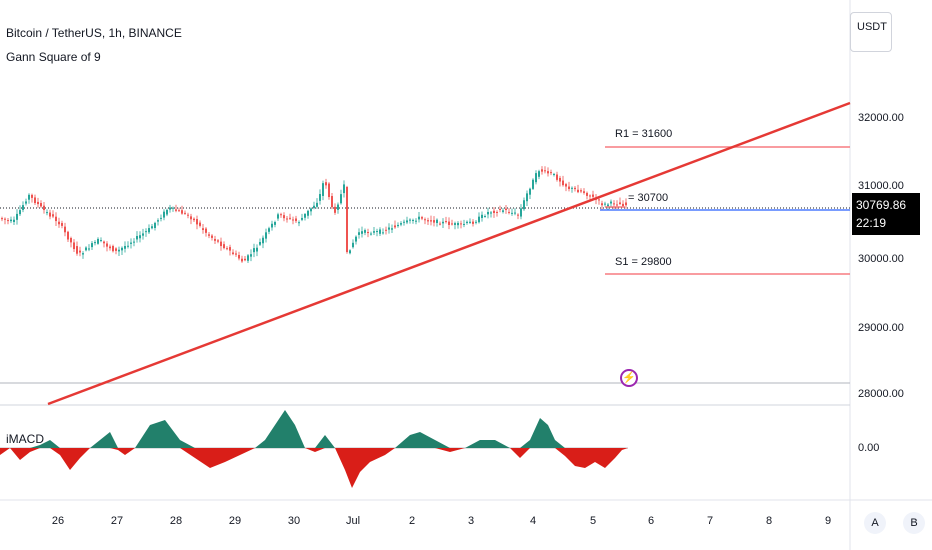  I want to click on log-scale-button: B, so click(914, 523).